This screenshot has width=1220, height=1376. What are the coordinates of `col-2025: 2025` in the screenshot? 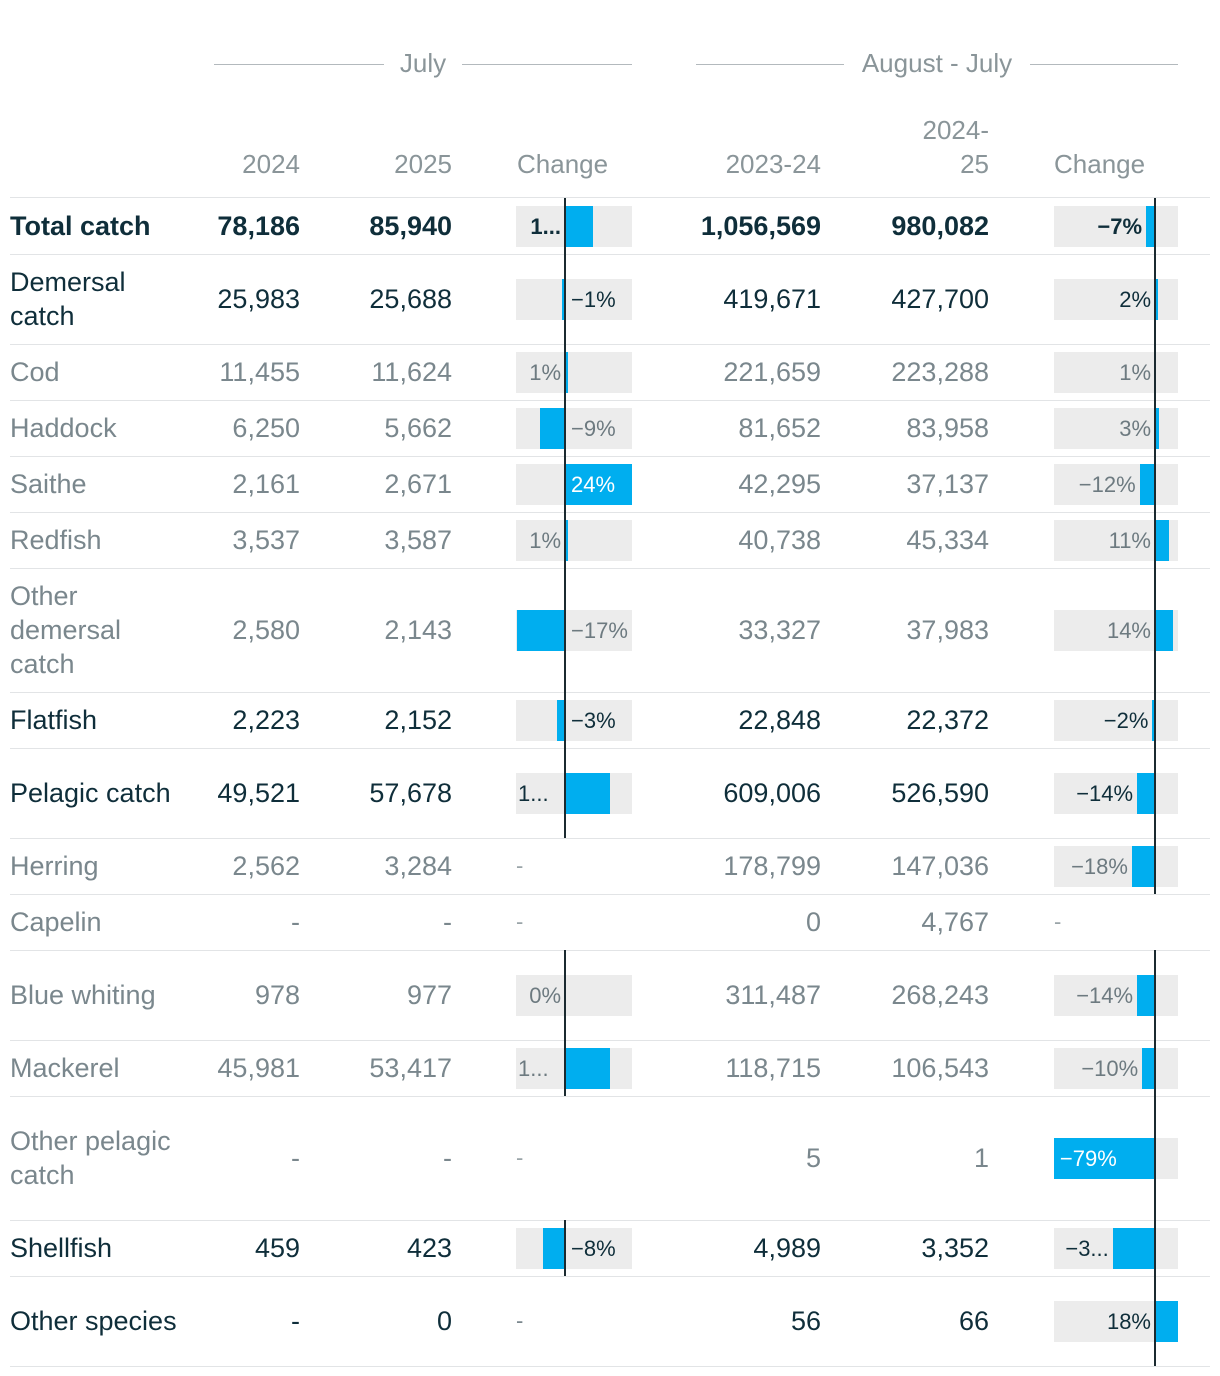 It's located at (423, 164).